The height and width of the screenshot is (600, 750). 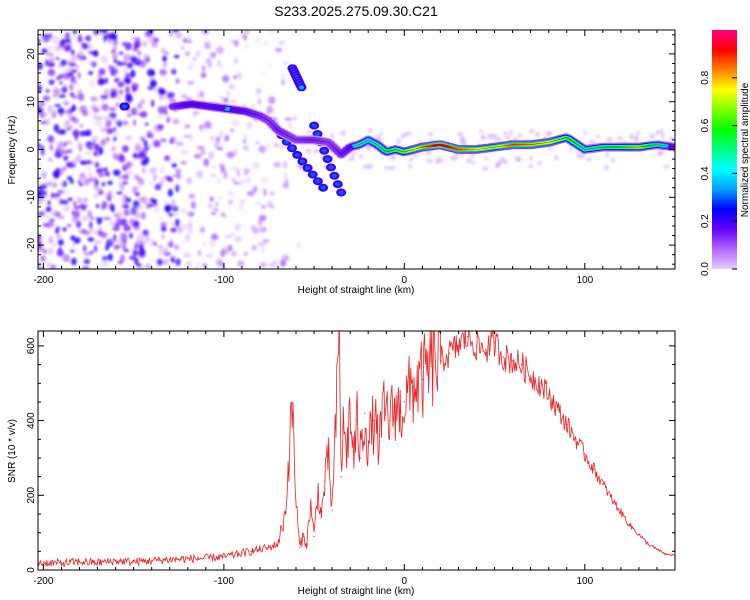 What do you see at coordinates (356, 591) in the screenshot?
I see `snr-x-label: Height of straight line (km)` at bounding box center [356, 591].